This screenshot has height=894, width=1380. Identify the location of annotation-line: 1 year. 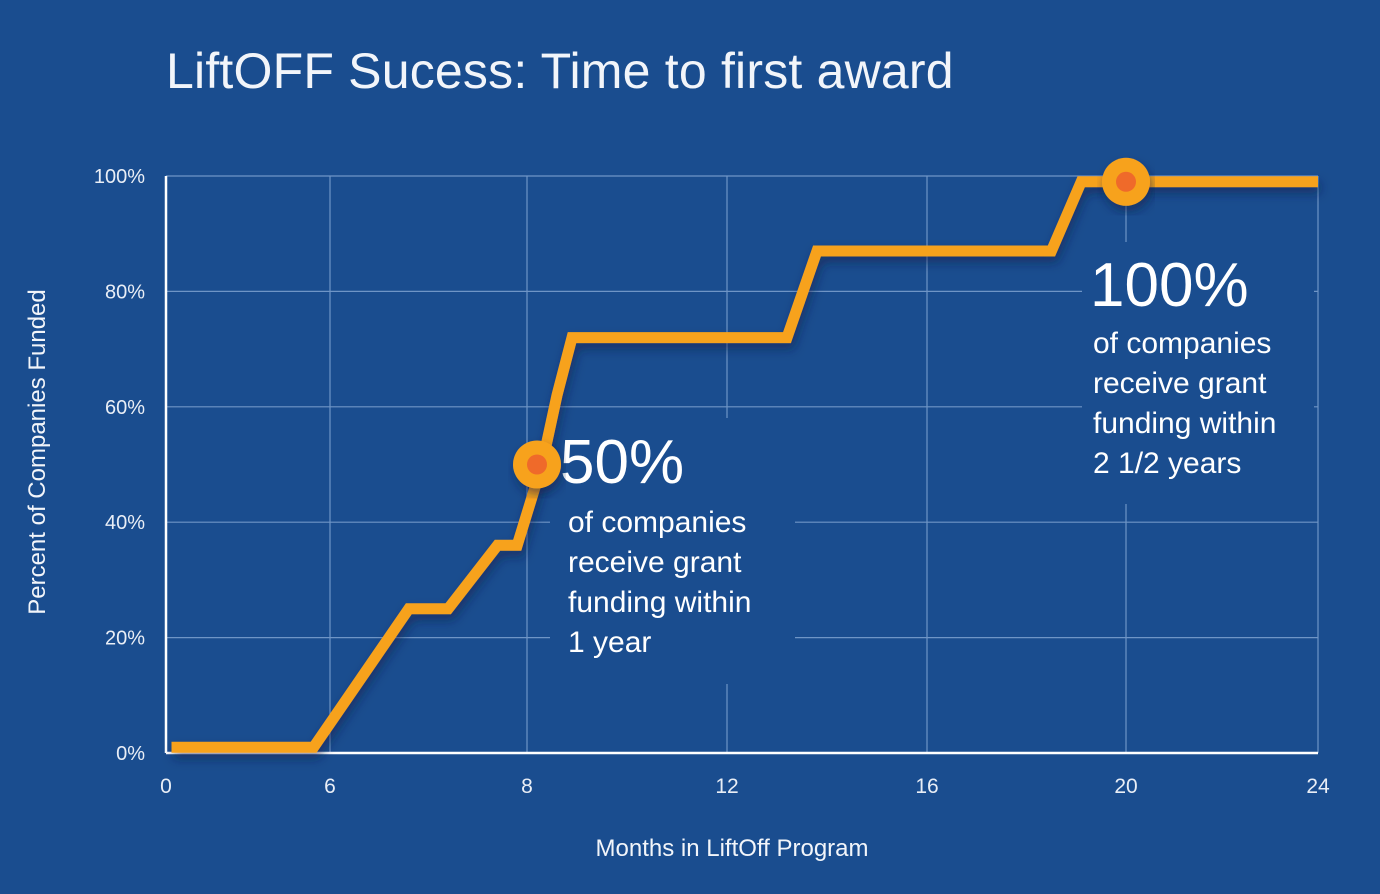
(609, 642).